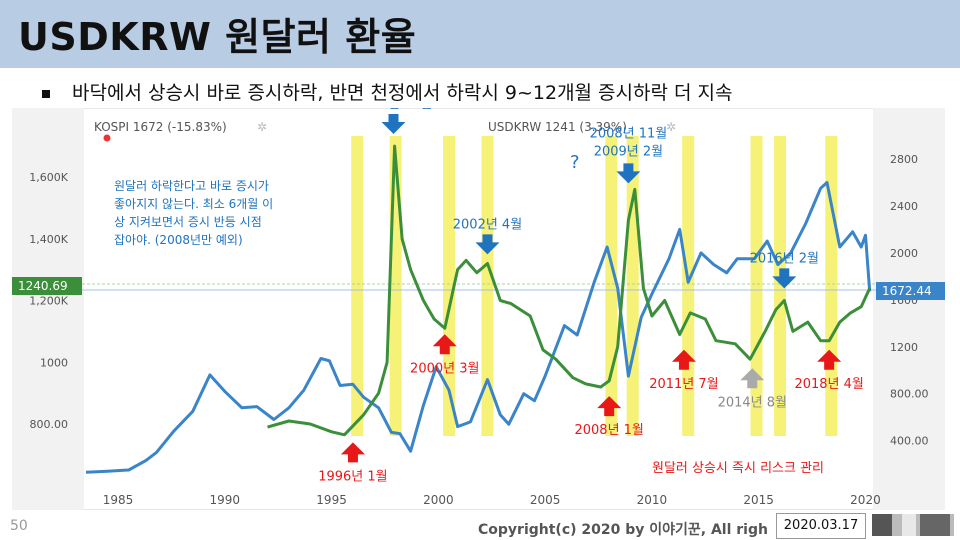 Image resolution: width=960 pixels, height=540 pixels. Describe the element at coordinates (545, 500) in the screenshot. I see `x-tick-label: 2005` at that location.